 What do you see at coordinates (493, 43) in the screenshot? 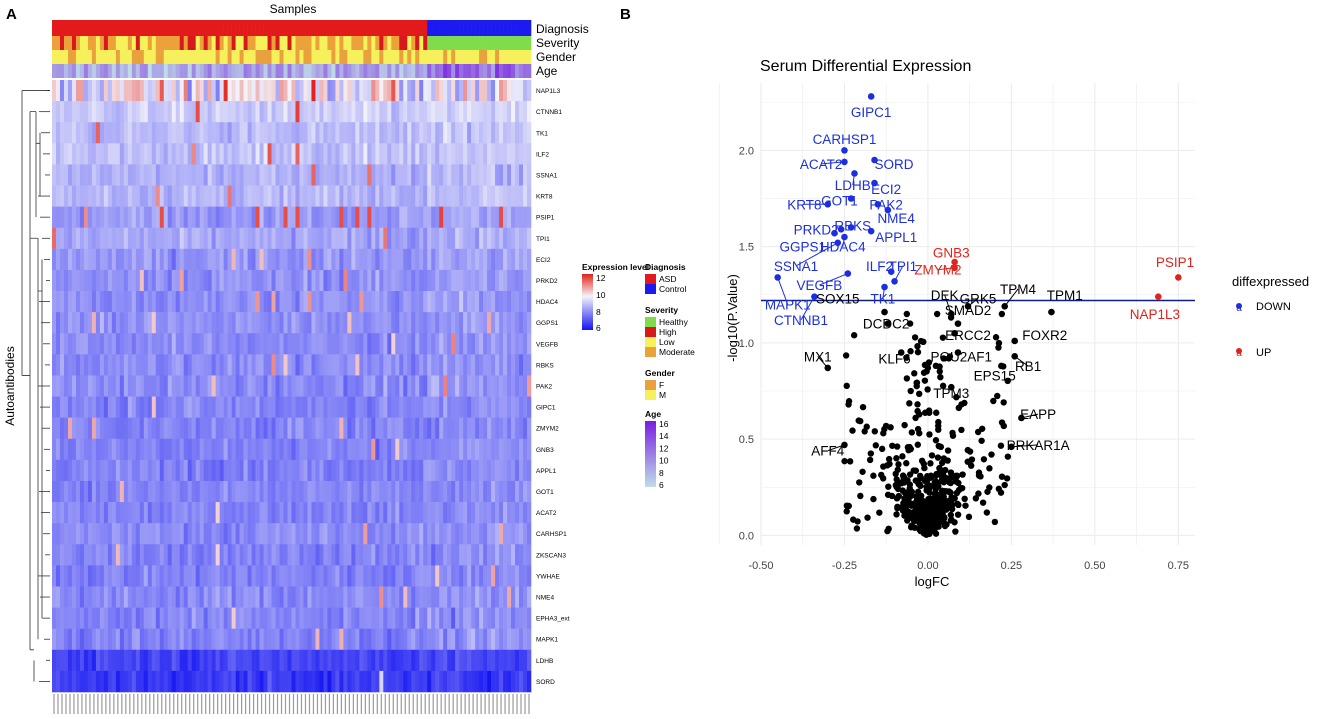
I see `severity-cell` at bounding box center [493, 43].